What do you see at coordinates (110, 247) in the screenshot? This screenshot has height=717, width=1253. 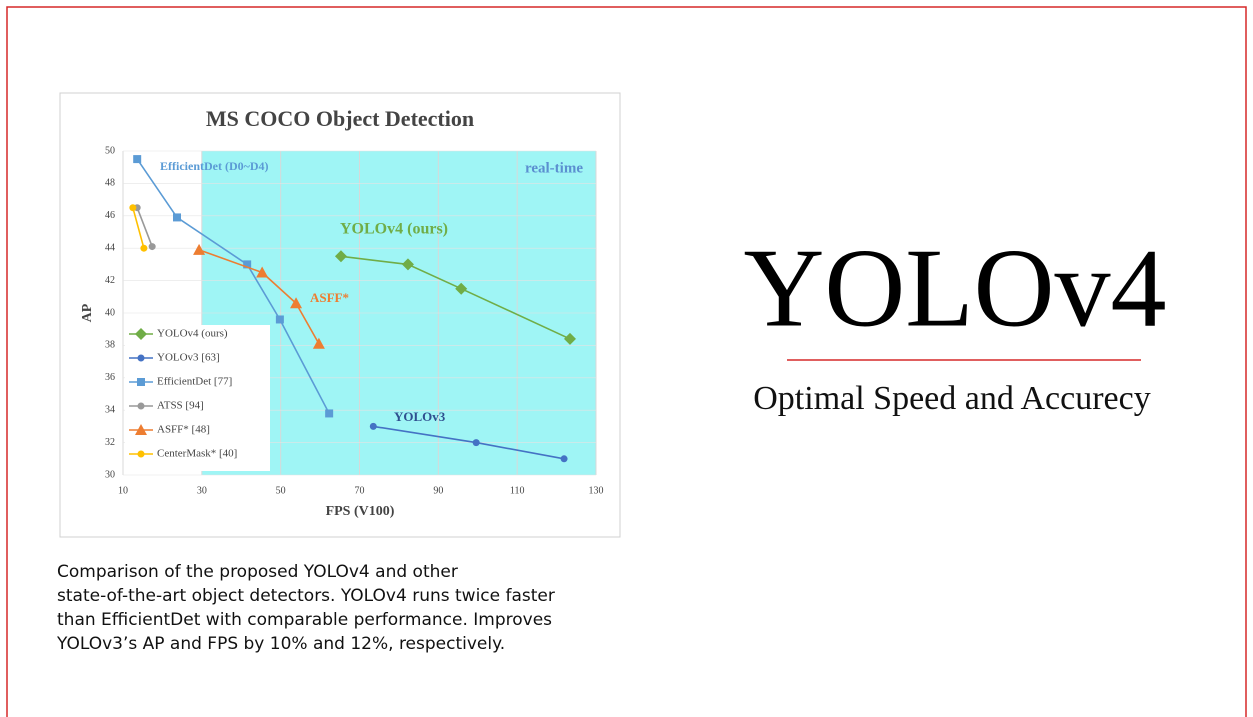 I see `y-tick-label: 44` at bounding box center [110, 247].